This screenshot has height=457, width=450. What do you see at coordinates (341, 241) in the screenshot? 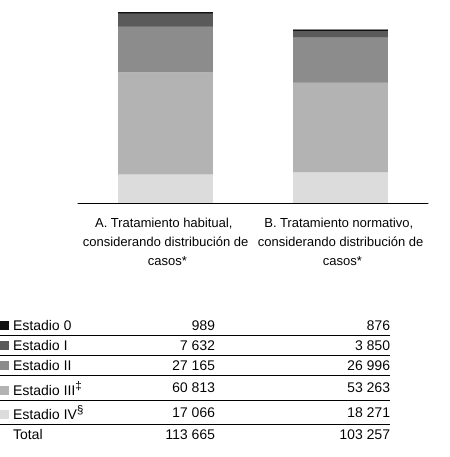
I see `x-tick-label: B. Tratamiento normativo, considerando distribución de casos*` at bounding box center [341, 241].